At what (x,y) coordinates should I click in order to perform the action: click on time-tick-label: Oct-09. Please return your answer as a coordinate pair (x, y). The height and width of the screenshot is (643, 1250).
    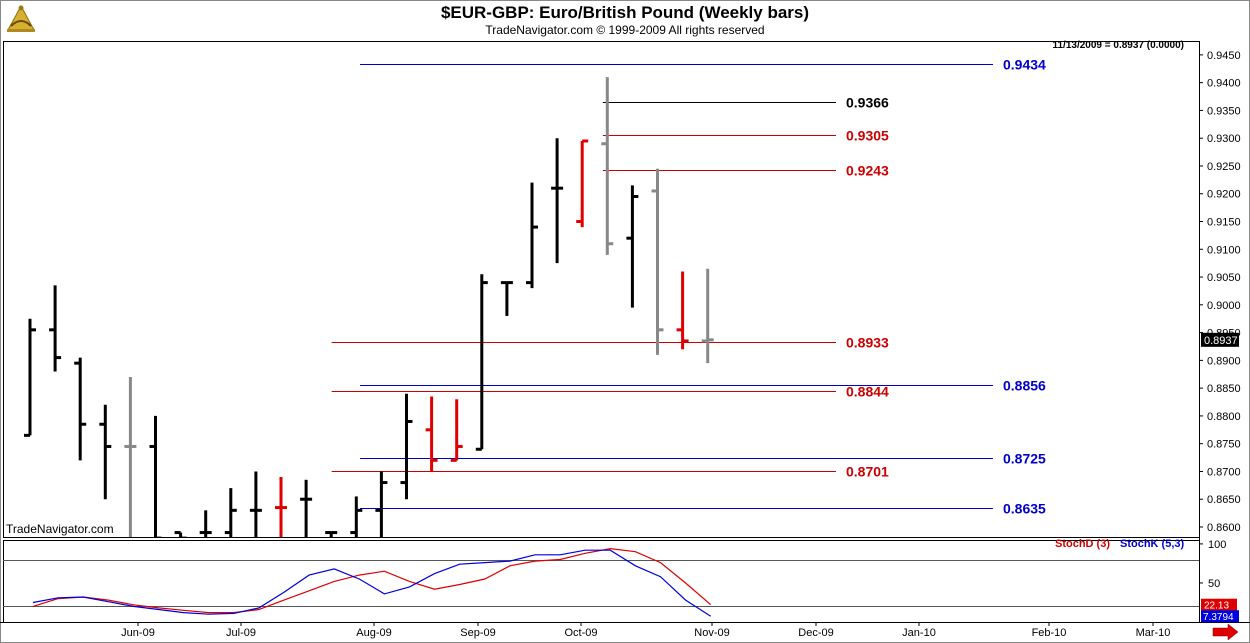
    Looking at the image, I should click on (580, 633).